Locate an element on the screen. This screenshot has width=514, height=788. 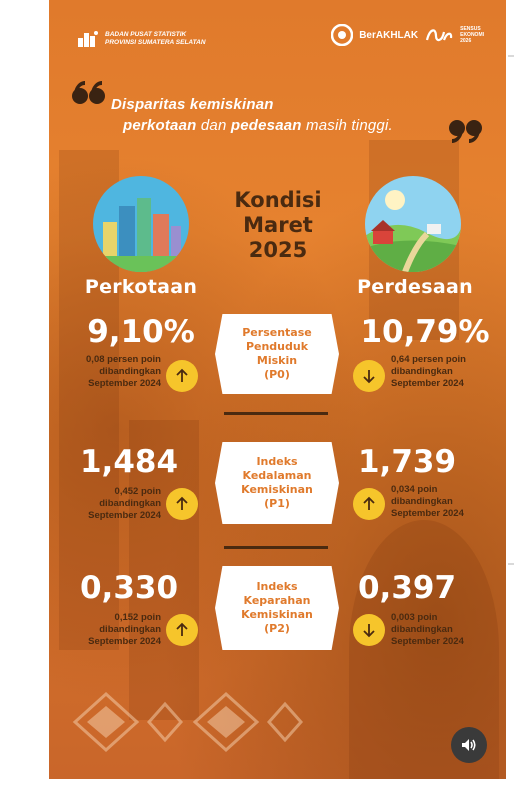
indicator-label: Persentase Penduduk Miskin (P0) is located at coordinates (277, 354).